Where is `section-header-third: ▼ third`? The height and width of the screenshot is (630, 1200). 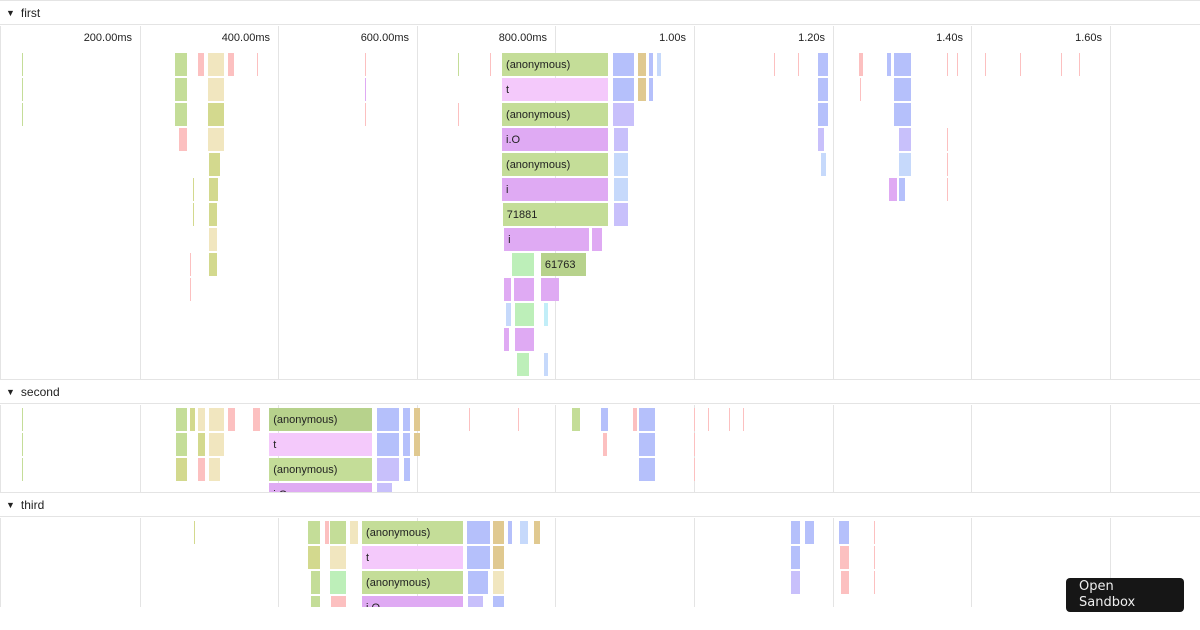
section-header-third: ▼ third is located at coordinates (600, 504).